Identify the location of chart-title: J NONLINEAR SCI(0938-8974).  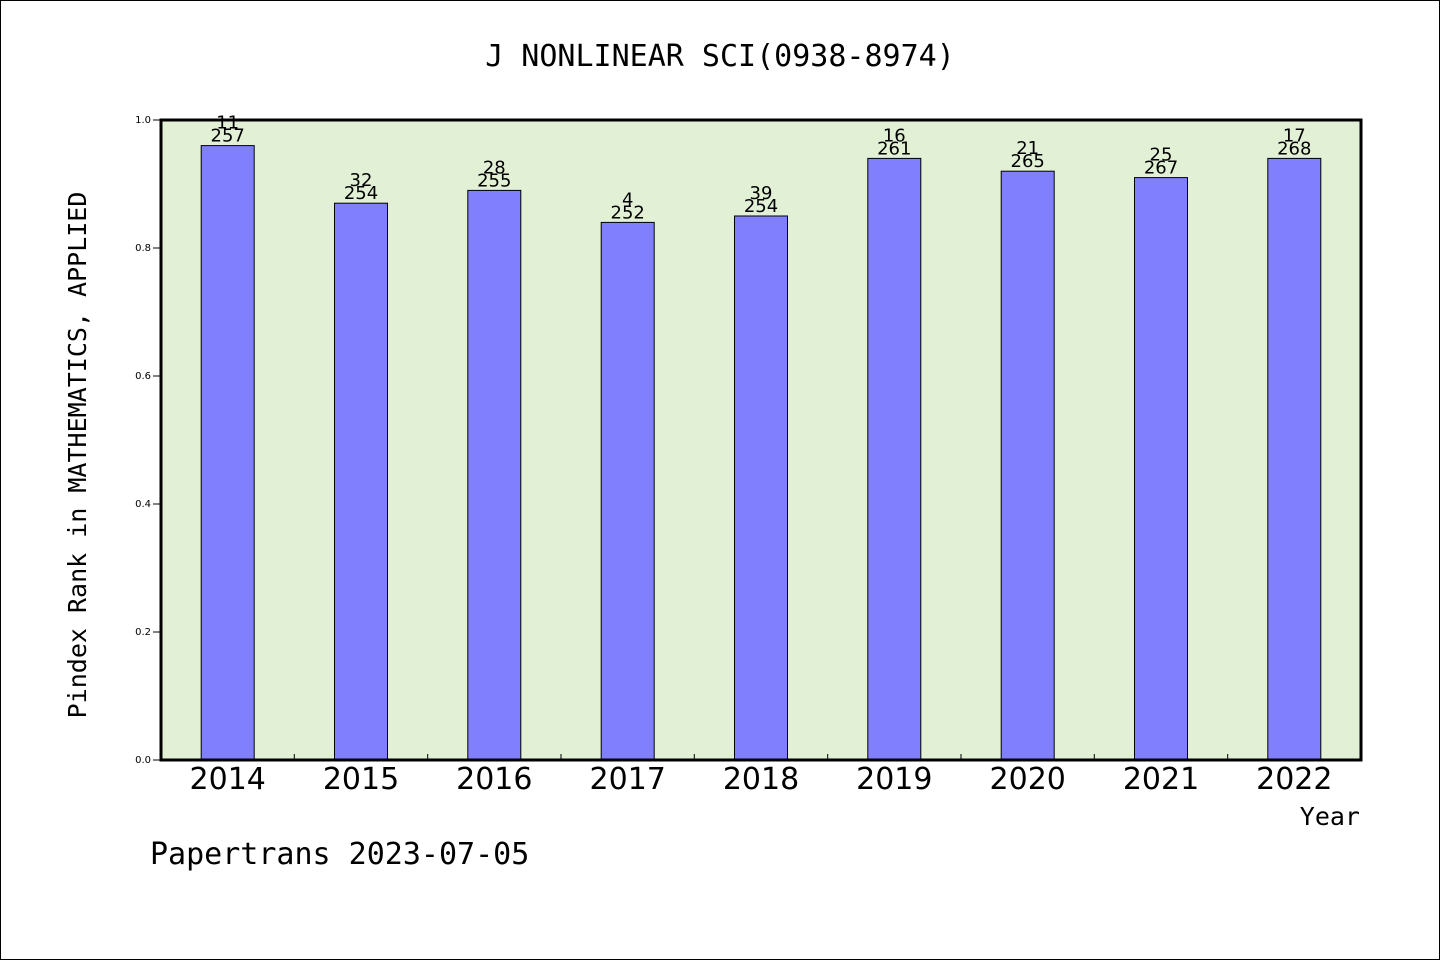
(720, 56).